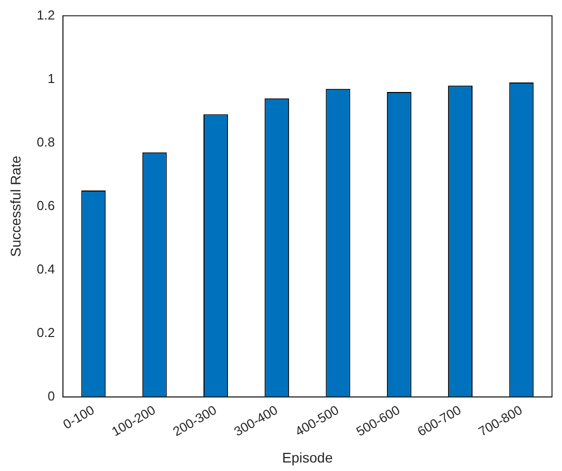  I want to click on x-axis-title: Episode, so click(307, 457).